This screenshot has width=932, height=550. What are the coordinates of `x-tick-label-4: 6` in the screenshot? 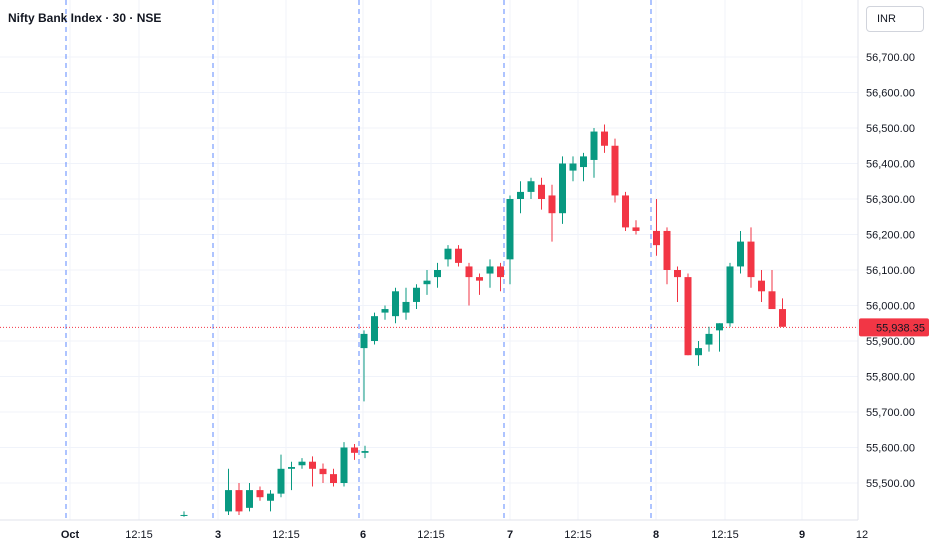 It's located at (363, 535).